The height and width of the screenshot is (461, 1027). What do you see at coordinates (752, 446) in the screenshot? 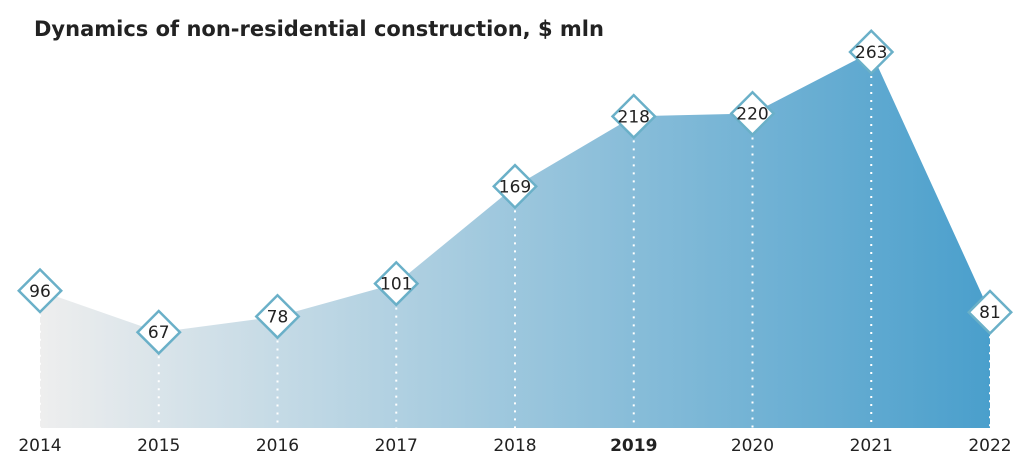
I see `x-tick-label: 2020` at bounding box center [752, 446].